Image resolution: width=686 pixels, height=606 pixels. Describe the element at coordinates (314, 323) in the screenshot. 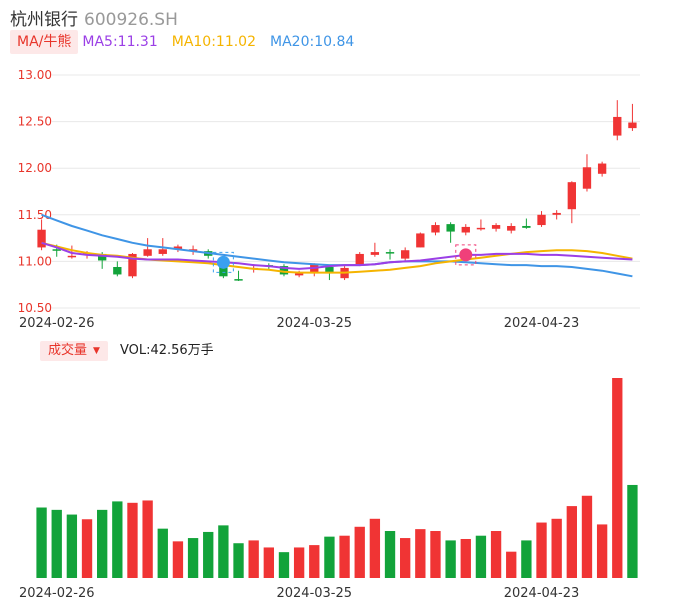

I see `x-tick-label: 2024-03-25` at that location.